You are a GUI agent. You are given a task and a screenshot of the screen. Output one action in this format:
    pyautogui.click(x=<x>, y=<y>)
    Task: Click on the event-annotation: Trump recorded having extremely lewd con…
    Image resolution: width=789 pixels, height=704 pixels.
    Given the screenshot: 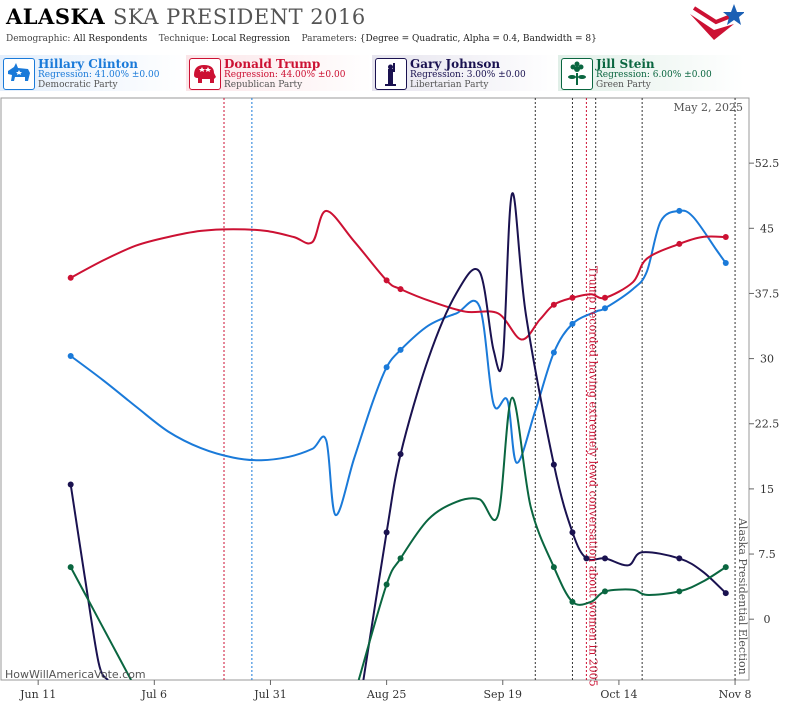 What is the action you would take?
    pyautogui.click(x=592, y=476)
    